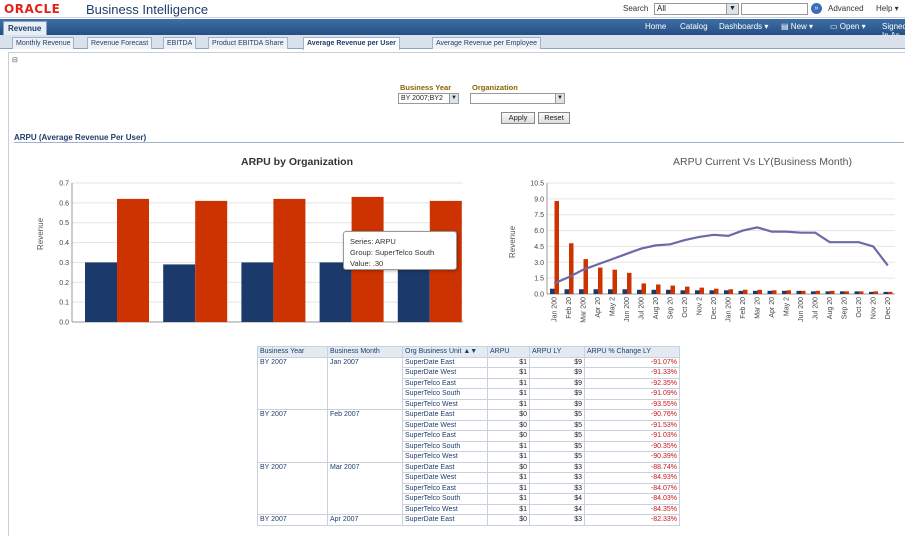 This screenshot has height=536, width=905. What do you see at coordinates (487, 43) in the screenshot?
I see `tab-average-revenue-per-employee: Average Revenue per Employee` at bounding box center [487, 43].